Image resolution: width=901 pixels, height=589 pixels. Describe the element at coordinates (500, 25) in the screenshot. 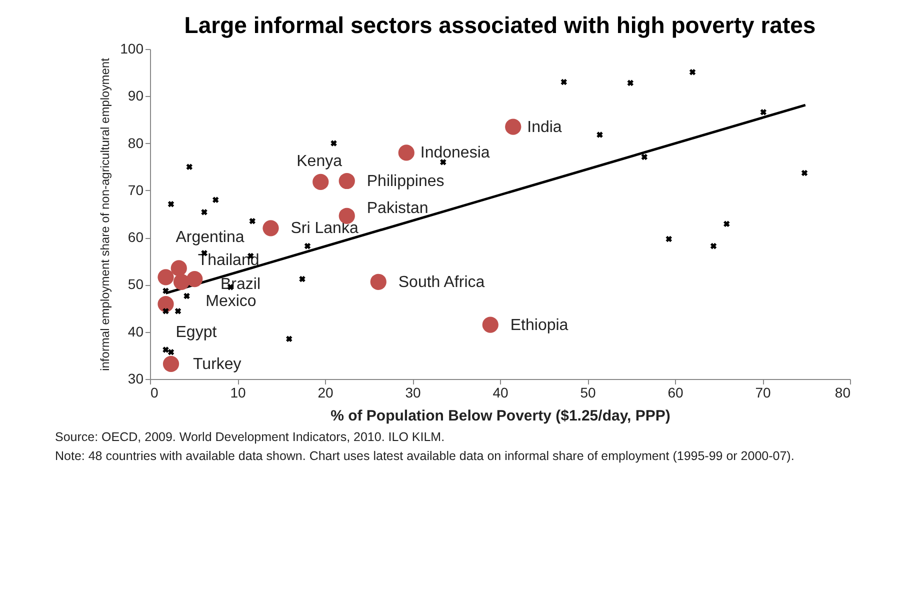

I see `chart-title: Large informal sectors associated with high poverty rates` at that location.